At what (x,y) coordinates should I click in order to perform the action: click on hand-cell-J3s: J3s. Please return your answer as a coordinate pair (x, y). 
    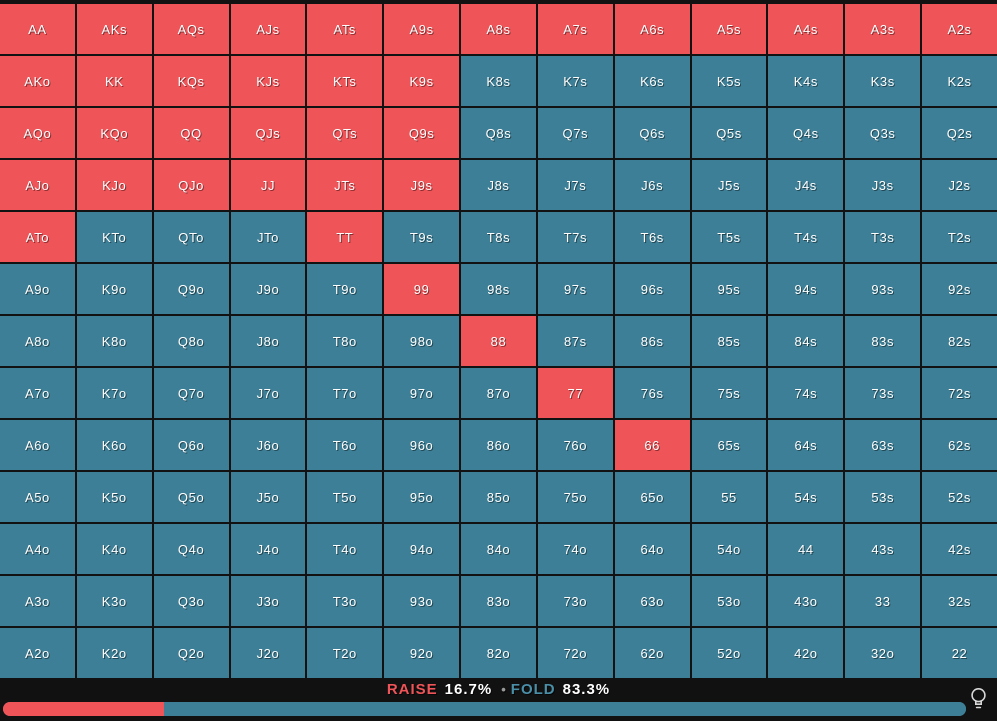
    Looking at the image, I should click on (883, 185).